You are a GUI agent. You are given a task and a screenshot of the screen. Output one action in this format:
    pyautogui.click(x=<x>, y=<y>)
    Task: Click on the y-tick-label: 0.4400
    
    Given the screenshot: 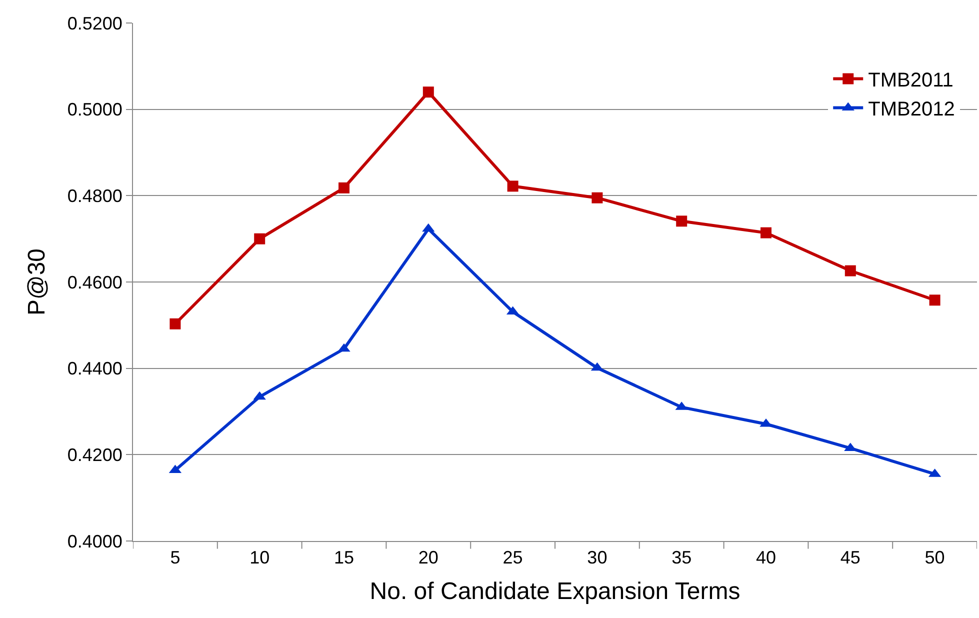 What is the action you would take?
    pyautogui.click(x=94, y=368)
    